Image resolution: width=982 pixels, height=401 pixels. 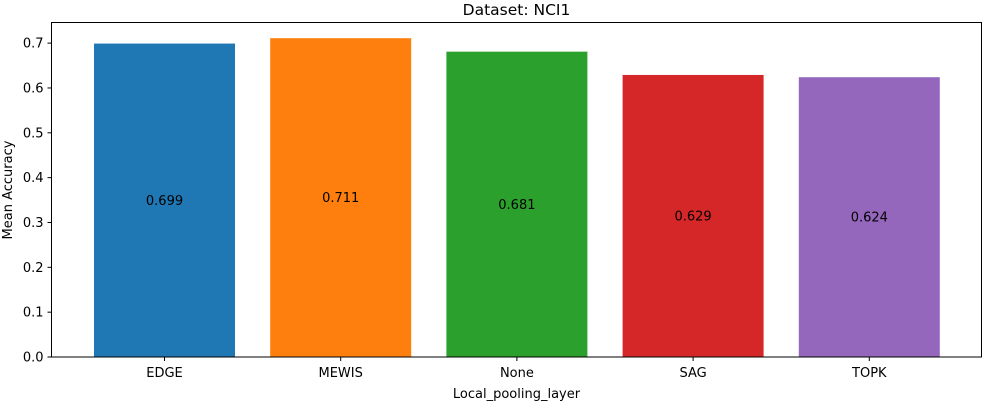 I want to click on data-labels-layer: 0.699 0.711 0.681 0.629 0.624, so click(x=517, y=208).